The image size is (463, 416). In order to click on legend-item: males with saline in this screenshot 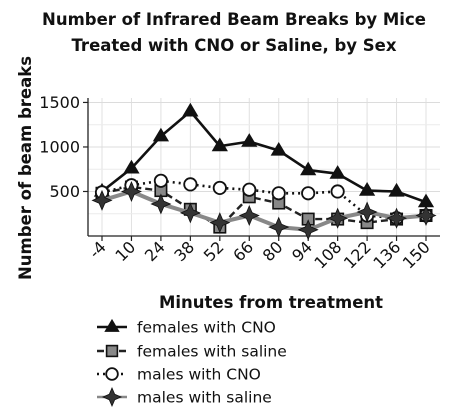, I will do `click(184, 397)`.